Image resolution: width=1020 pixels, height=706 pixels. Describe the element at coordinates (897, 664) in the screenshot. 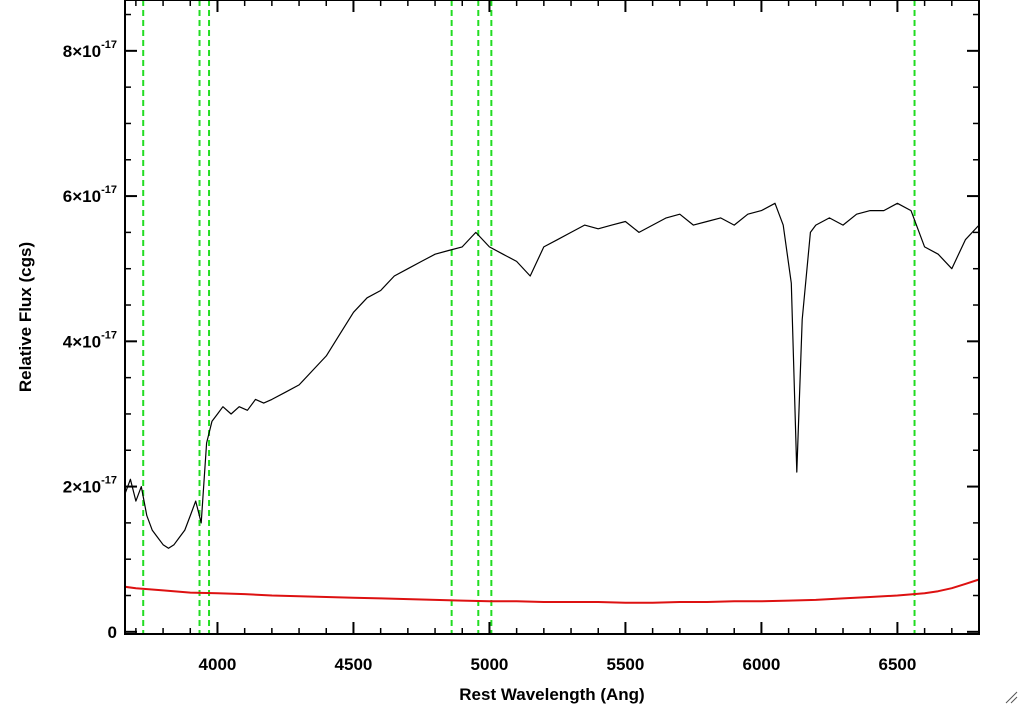

I see `x-tick-label: 6500` at that location.